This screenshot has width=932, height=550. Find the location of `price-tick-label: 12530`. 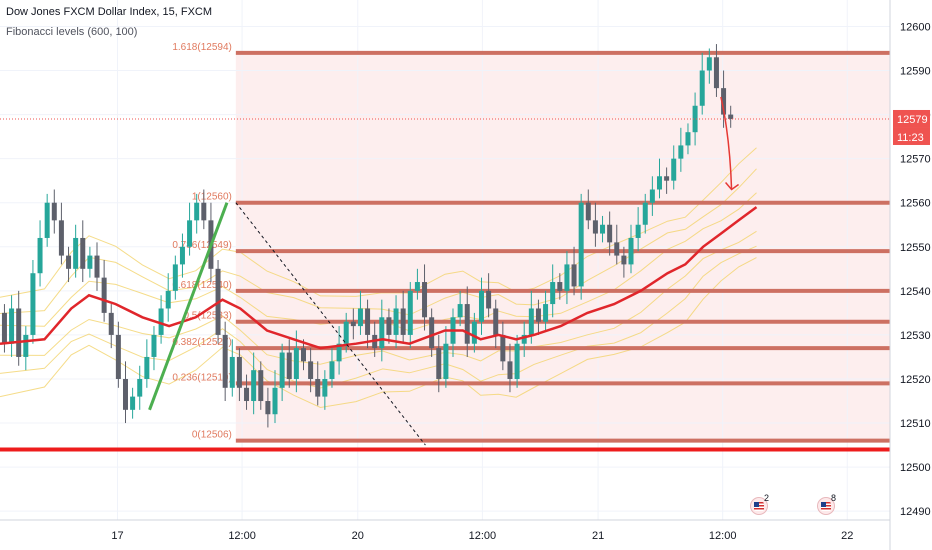

price-tick-label: 12530 is located at coordinates (915, 336).